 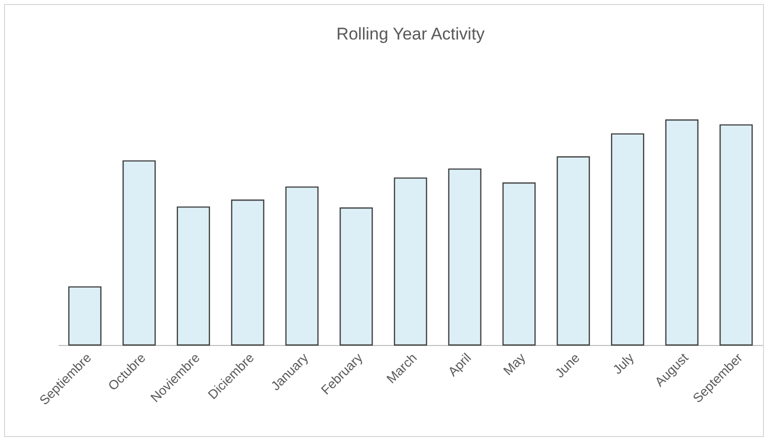 I want to click on chart-title: Rolling Year Activity, so click(x=411, y=34).